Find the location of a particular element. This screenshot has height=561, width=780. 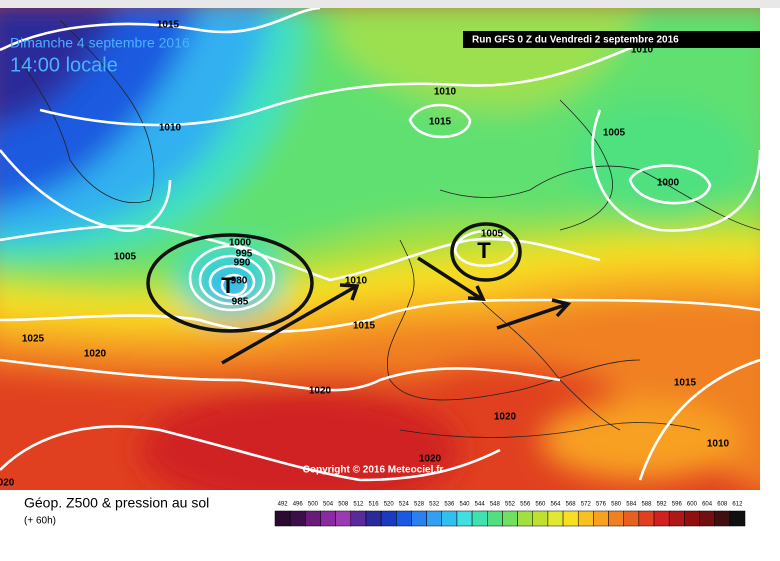

scale-label: 548 is located at coordinates (495, 505).